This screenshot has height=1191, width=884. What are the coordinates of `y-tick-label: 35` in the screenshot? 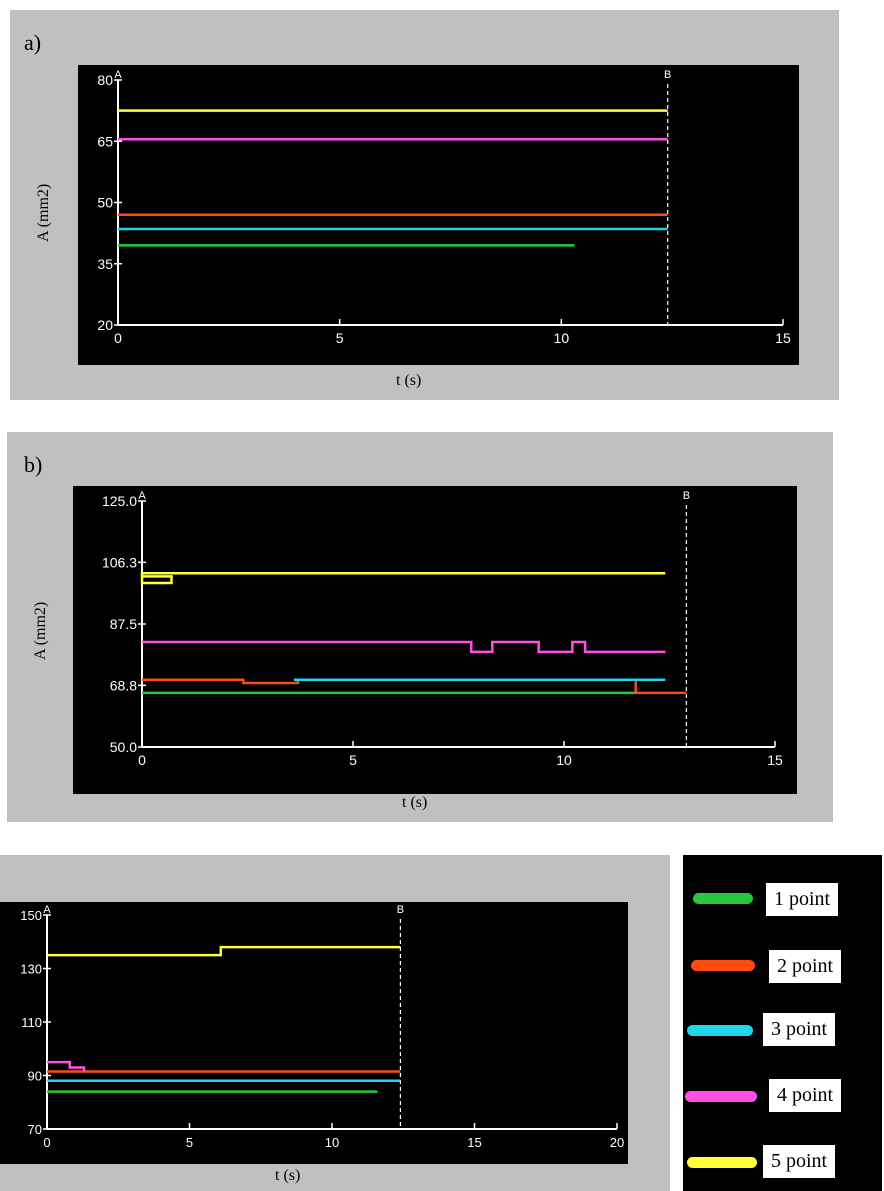 It's located at (105, 264).